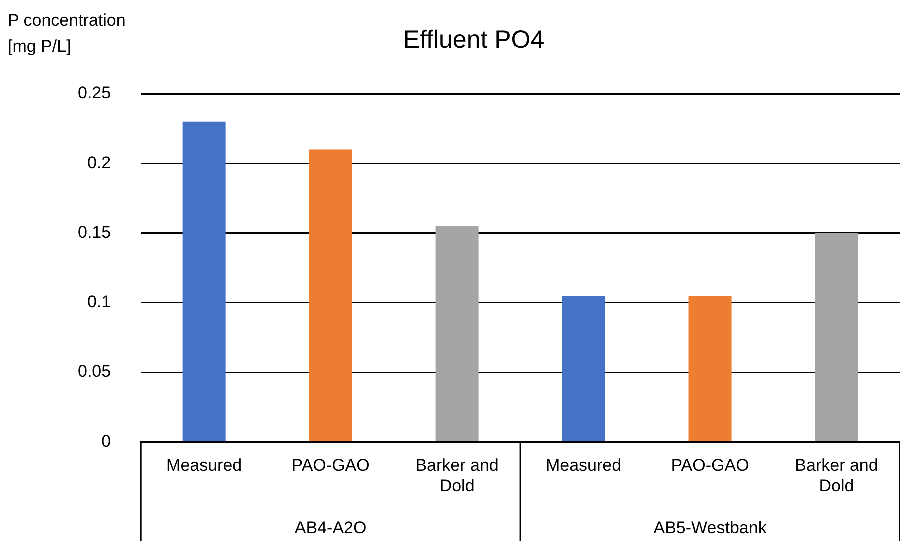  Describe the element at coordinates (474, 40) in the screenshot. I see `chart-title: Effluent PO4` at that location.